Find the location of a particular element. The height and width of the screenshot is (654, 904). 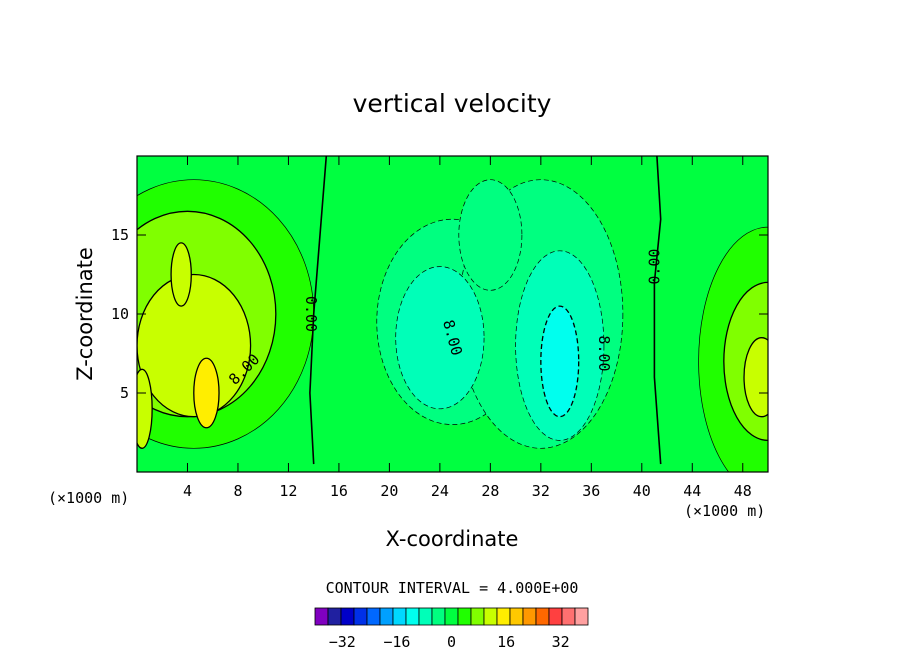

y-axis-label: Z-coordinate is located at coordinates (85, 314).